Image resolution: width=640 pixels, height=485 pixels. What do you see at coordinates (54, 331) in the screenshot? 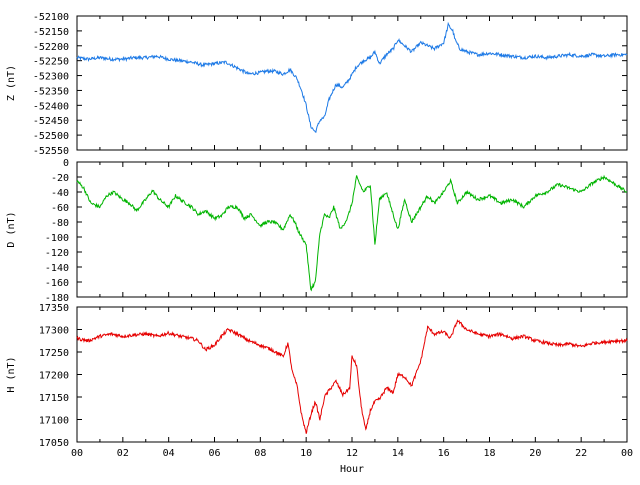
I see `y-tick-label-h: 17300` at bounding box center [54, 331].